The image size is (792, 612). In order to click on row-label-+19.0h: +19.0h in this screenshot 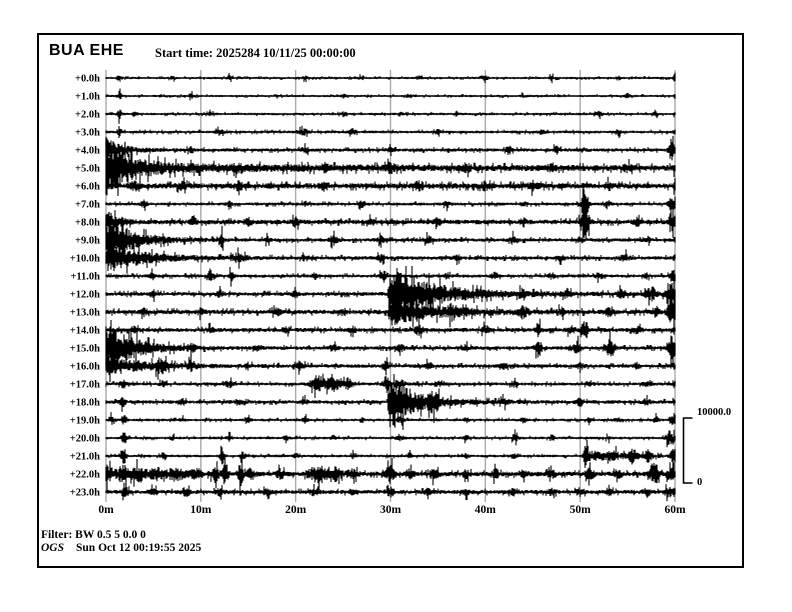, I will do `click(85, 421)`.